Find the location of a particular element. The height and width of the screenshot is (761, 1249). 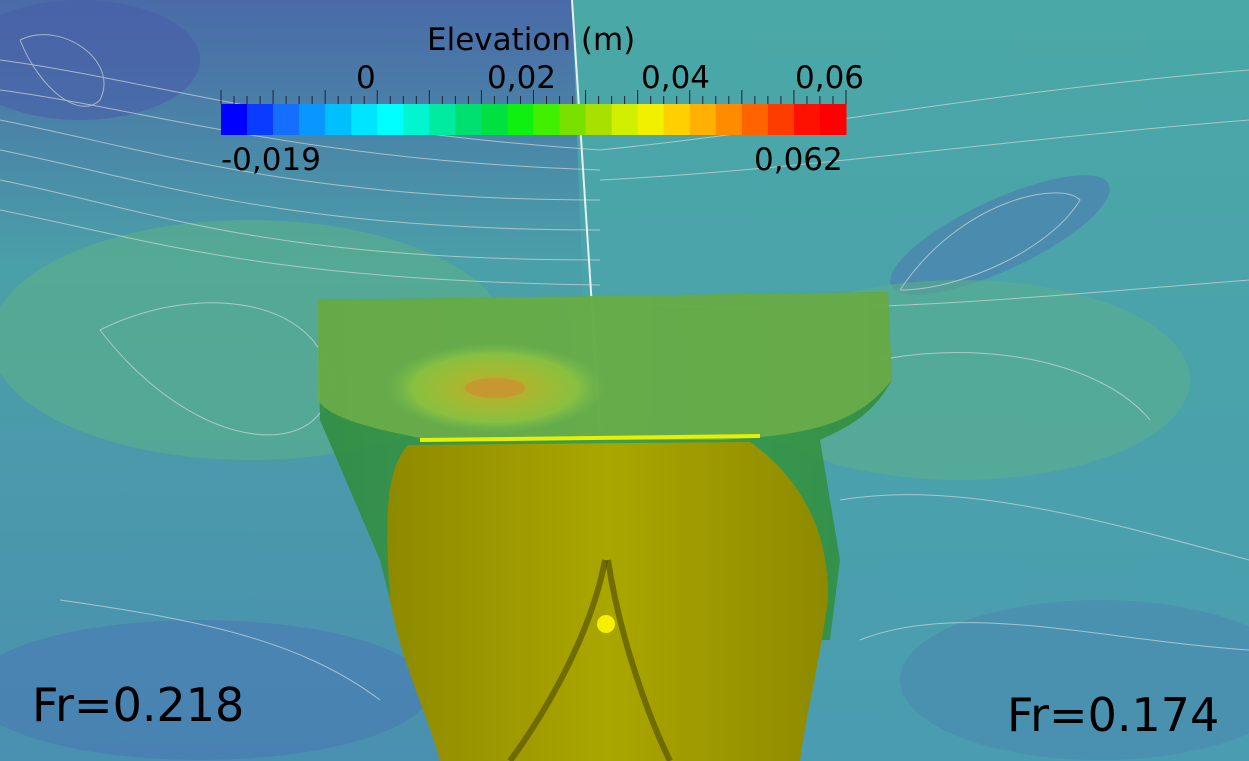

froude-label-right: Fr=0.174 is located at coordinates (1113, 715).